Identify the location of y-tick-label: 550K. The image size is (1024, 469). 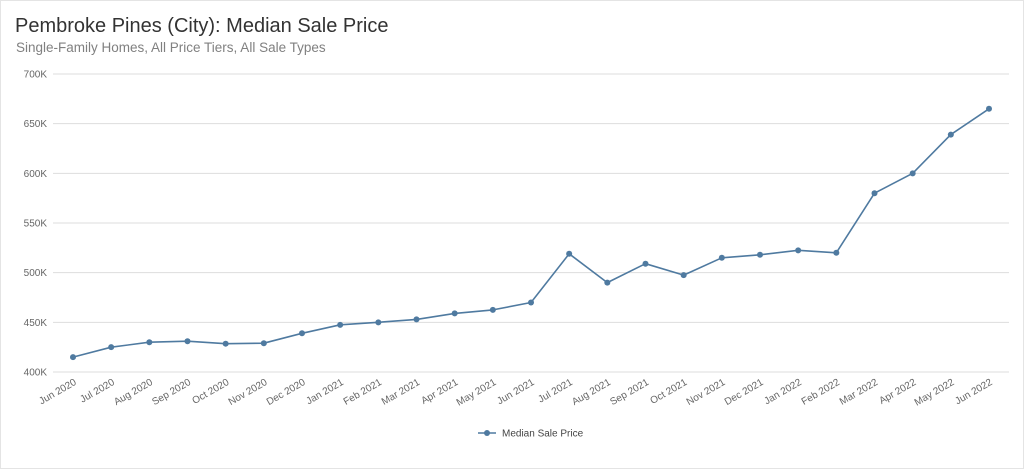
(36, 224).